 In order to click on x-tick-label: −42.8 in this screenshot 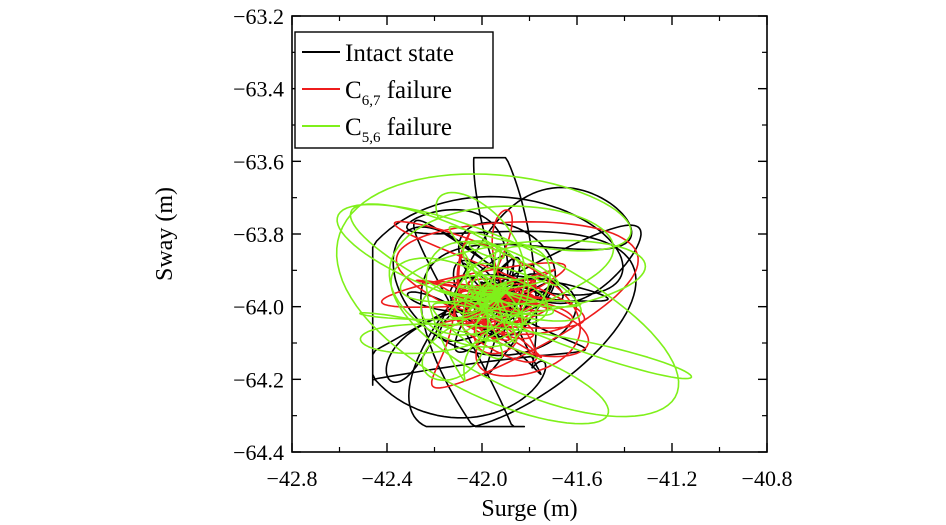, I will do `click(292, 478)`.